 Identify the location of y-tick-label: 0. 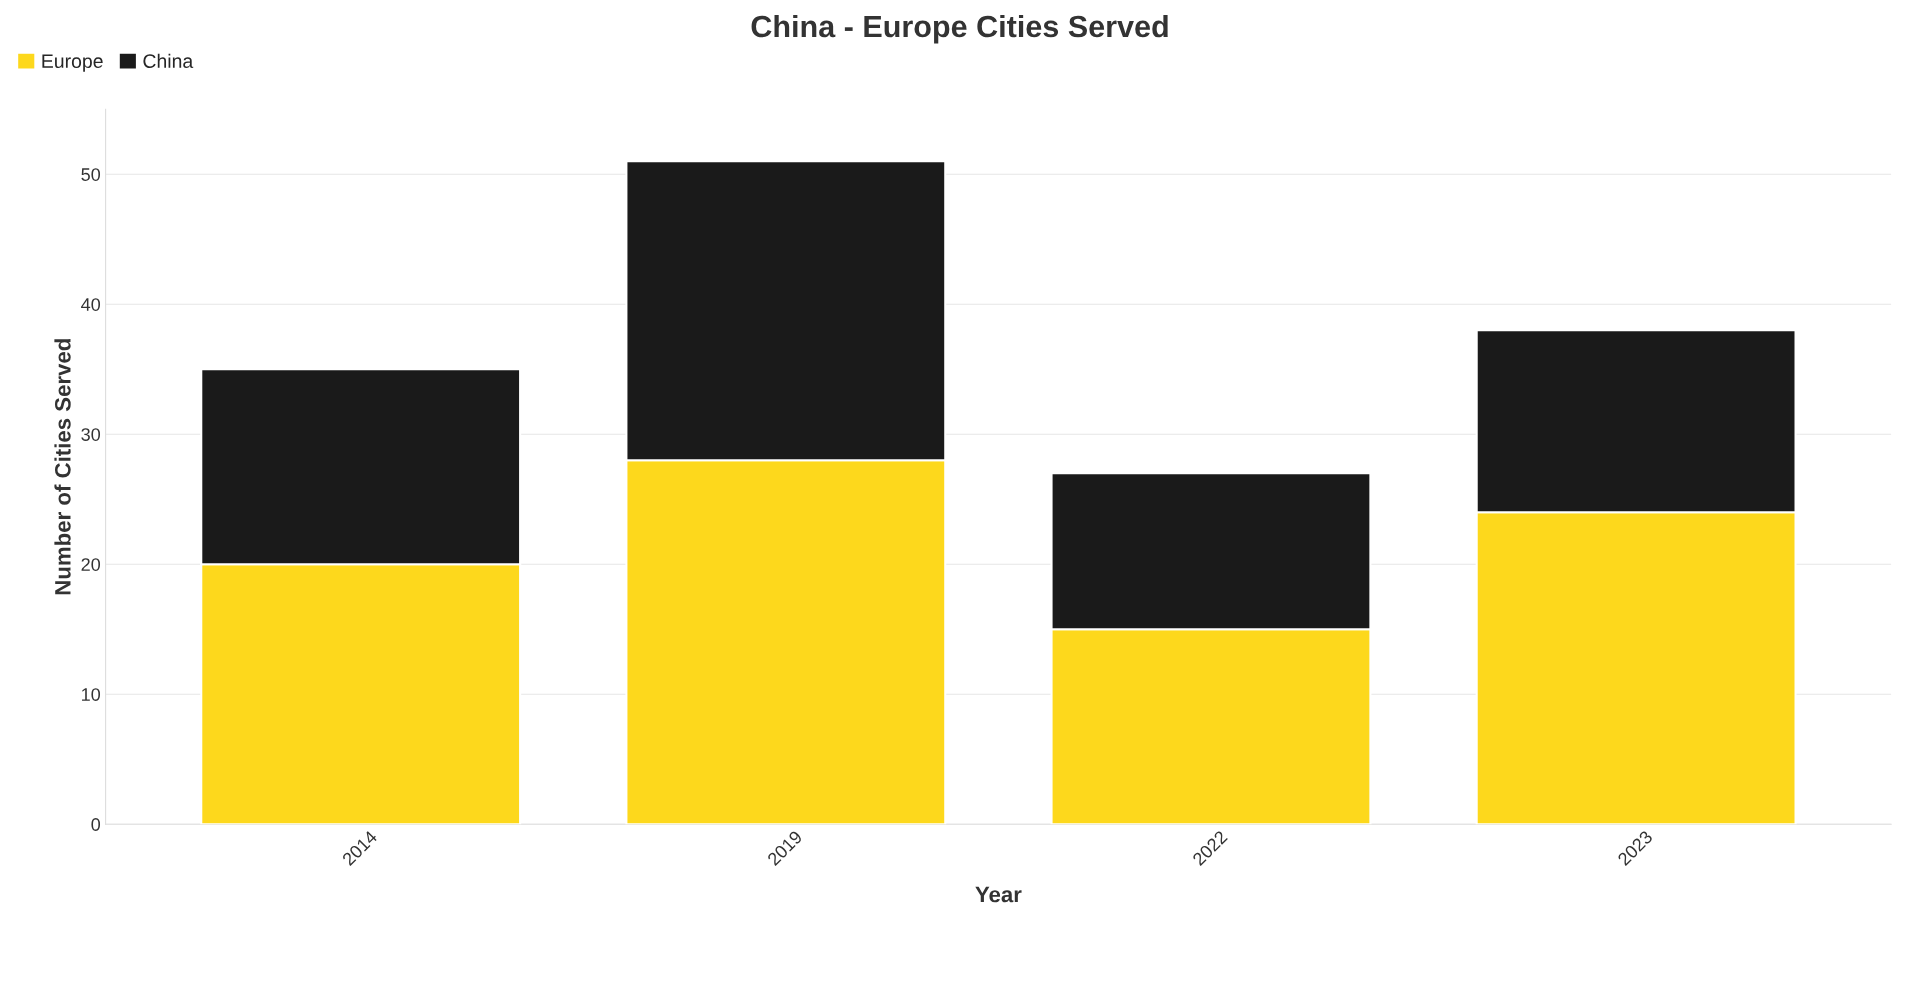
(96, 824).